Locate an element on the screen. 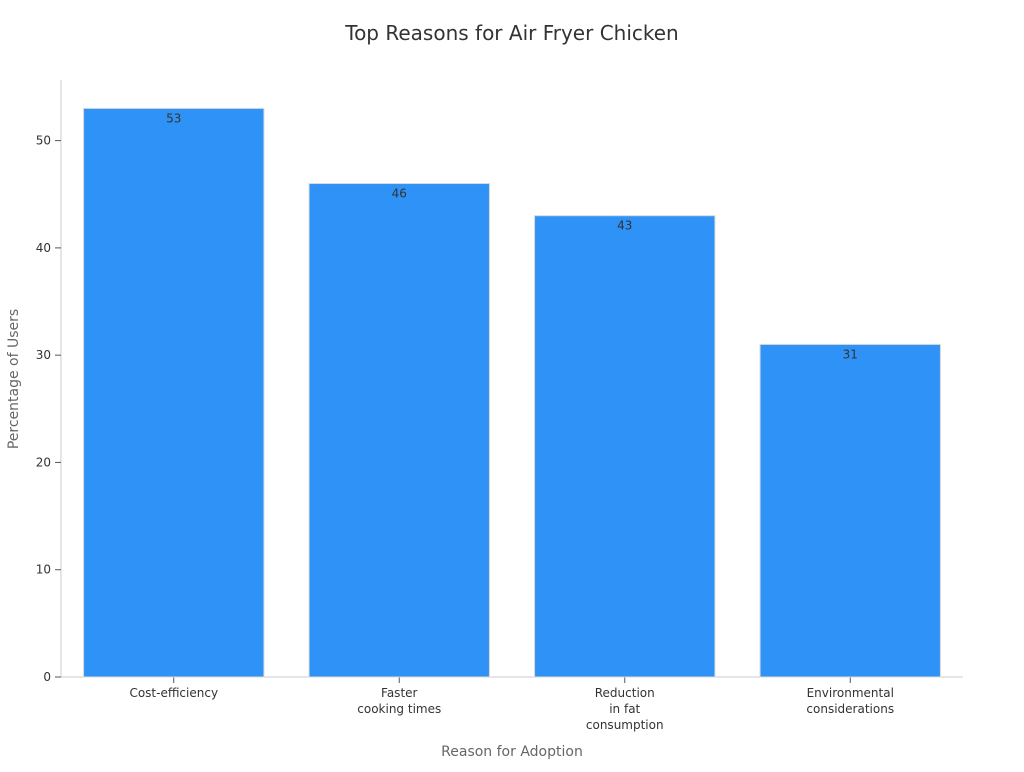 The width and height of the screenshot is (1024, 772). y-tick-label: 30 is located at coordinates (43, 355).